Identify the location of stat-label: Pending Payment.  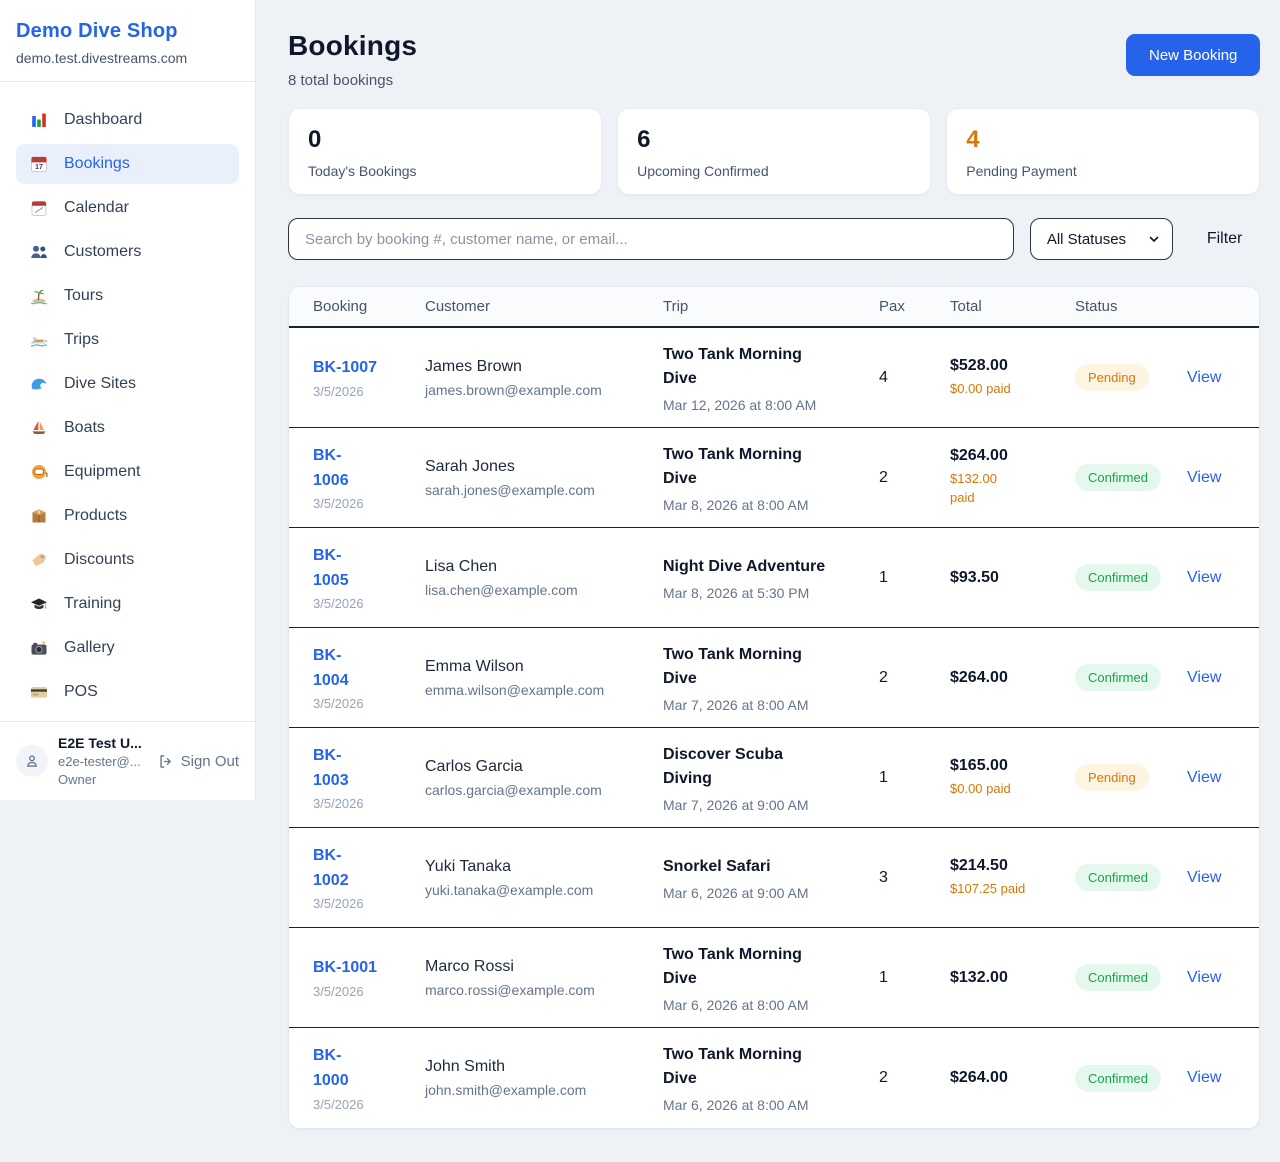
(1021, 170).